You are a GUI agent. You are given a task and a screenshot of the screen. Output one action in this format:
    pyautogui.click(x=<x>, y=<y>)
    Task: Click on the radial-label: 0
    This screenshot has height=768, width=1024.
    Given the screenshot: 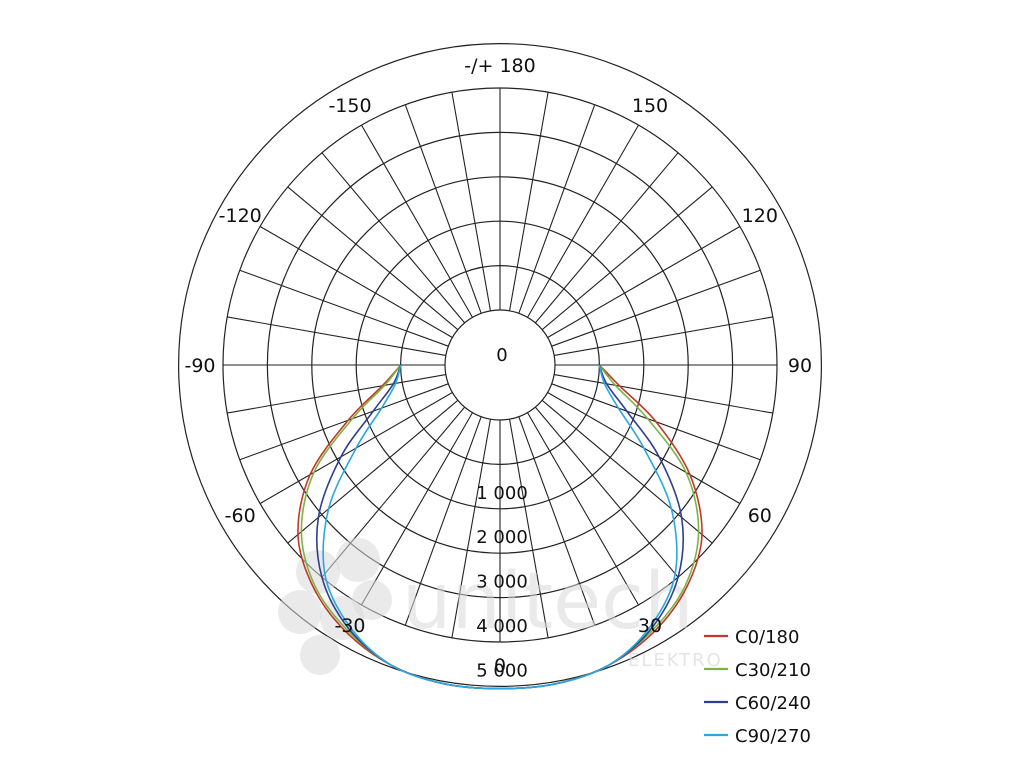 What is the action you would take?
    pyautogui.click(x=501, y=355)
    